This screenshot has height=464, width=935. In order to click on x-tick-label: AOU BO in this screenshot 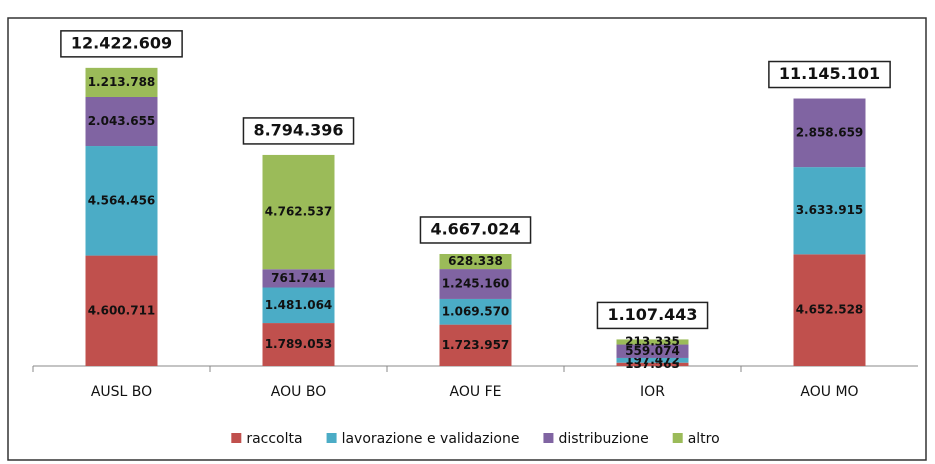, I will do `click(298, 392)`.